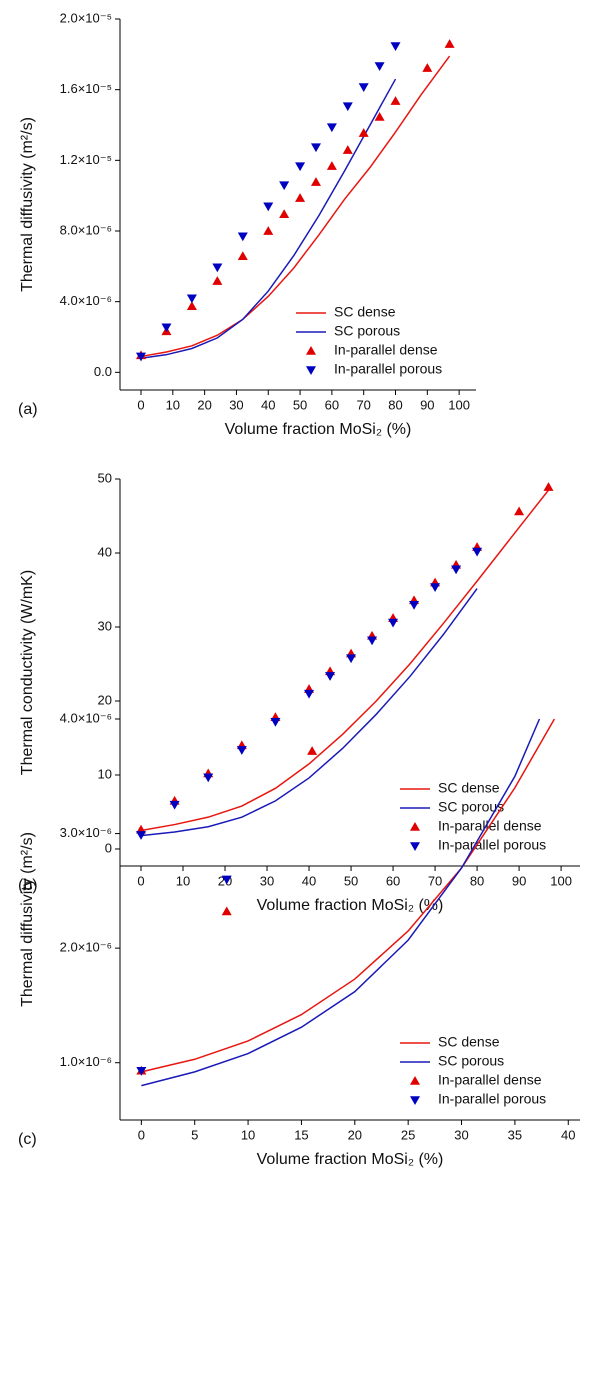  What do you see at coordinates (27, 672) in the screenshot?
I see `y-axis-title: Thermal conductivity (W/mK)` at bounding box center [27, 672].